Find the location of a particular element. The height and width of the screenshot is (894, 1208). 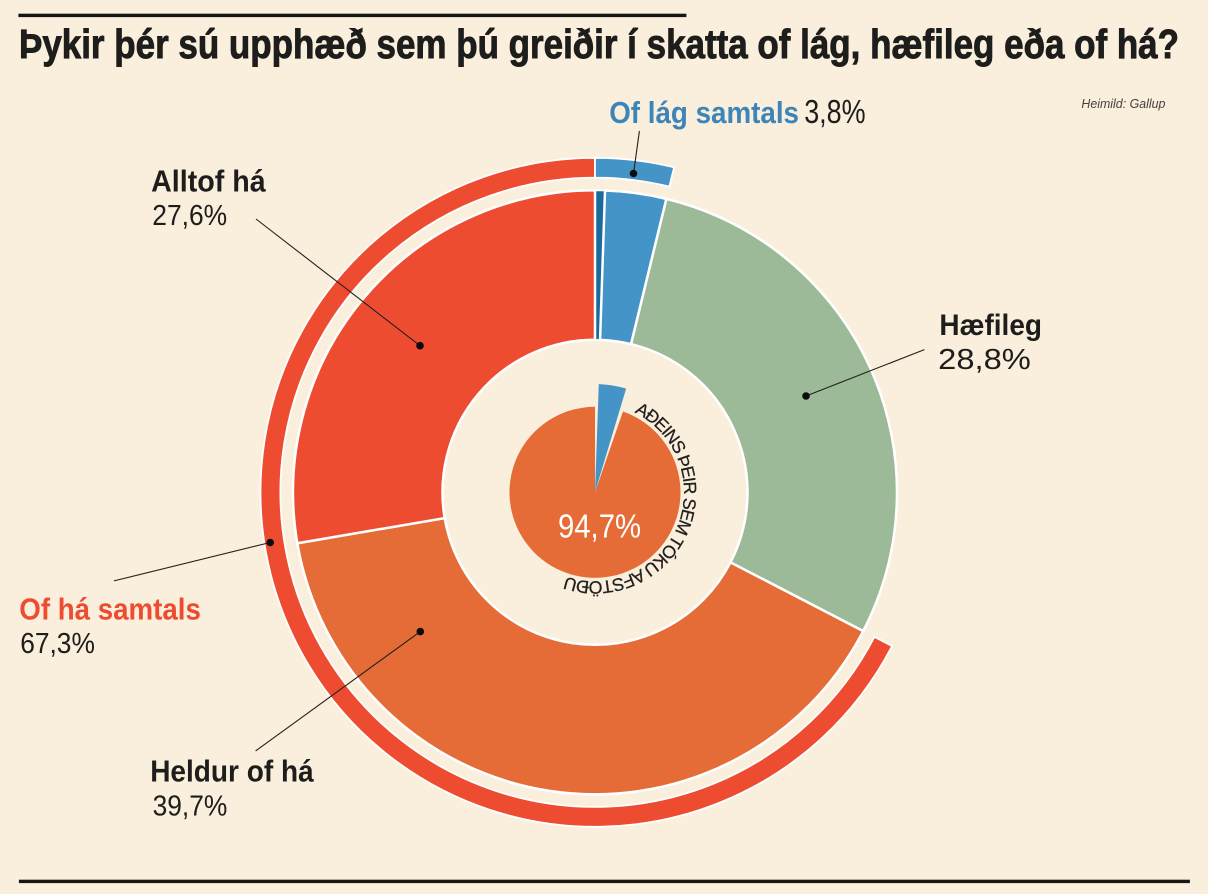

svg-text: 3,8% is located at coordinates (834, 111).